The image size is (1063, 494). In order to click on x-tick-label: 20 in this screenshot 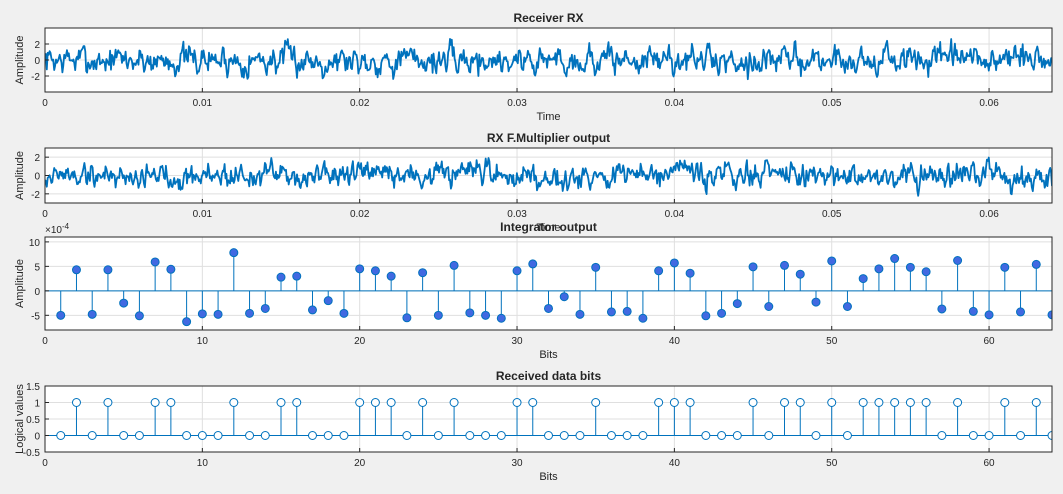, I will do `click(360, 463)`.